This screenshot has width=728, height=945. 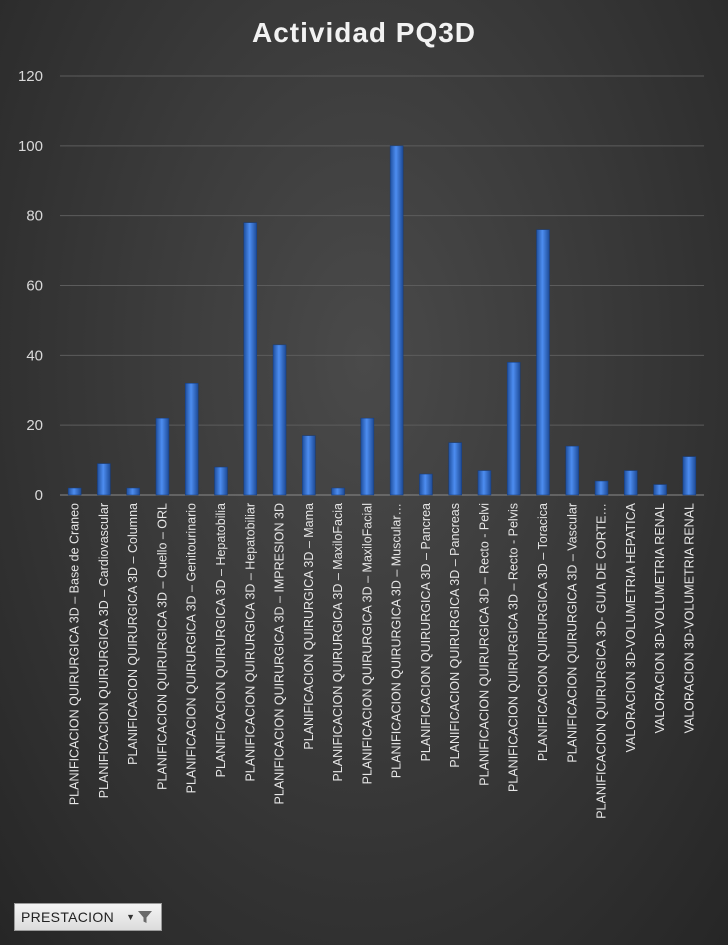 What do you see at coordinates (130, 917) in the screenshot?
I see `dropdown-arrow-icon: ▼` at bounding box center [130, 917].